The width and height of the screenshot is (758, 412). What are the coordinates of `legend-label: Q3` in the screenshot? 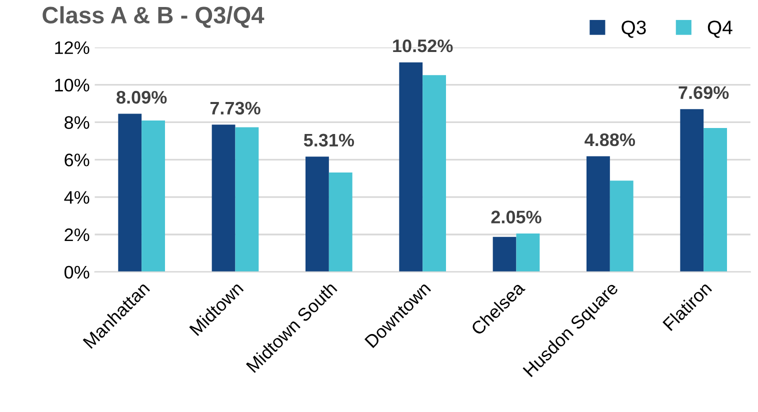 It's located at (634, 29).